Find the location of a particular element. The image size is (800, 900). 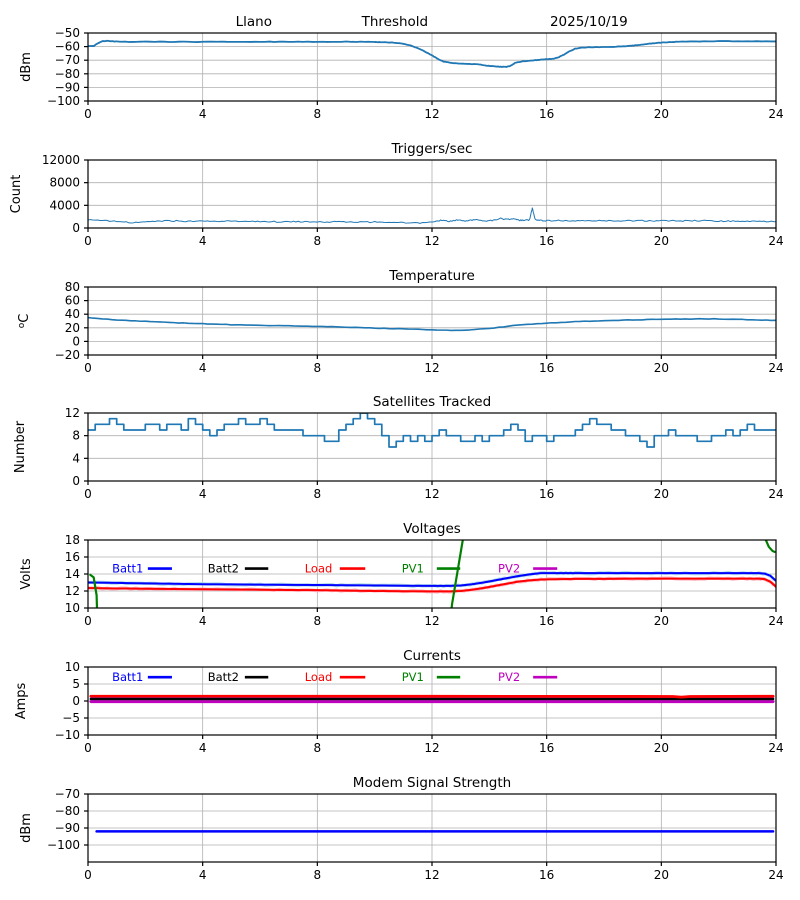

panel-satellites: 0 4 8 12 16 20 24 0 4 8 12 Number Satellites Tracked is located at coordinates (398, 447).